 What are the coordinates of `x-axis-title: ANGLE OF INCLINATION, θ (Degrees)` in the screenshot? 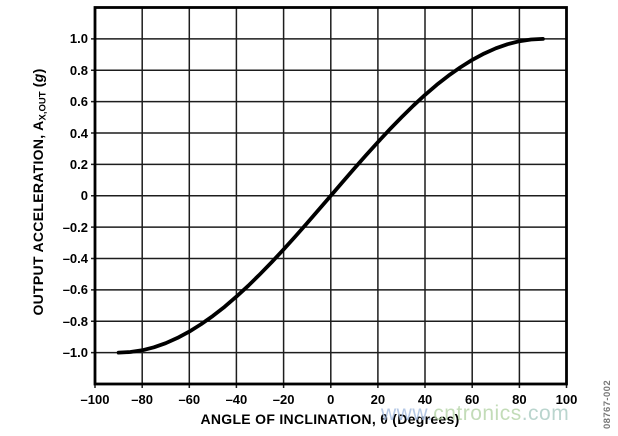 It's located at (330, 419).